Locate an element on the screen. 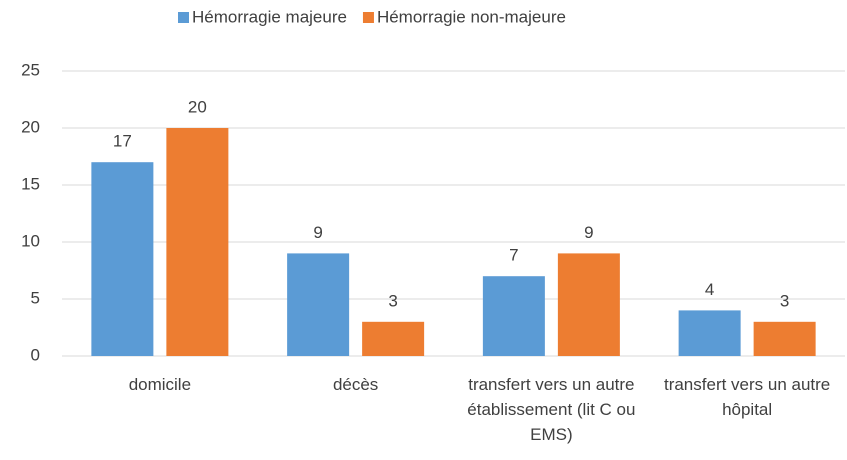 This screenshot has height=460, width=847. y-tick-label: 20 is located at coordinates (30, 126).